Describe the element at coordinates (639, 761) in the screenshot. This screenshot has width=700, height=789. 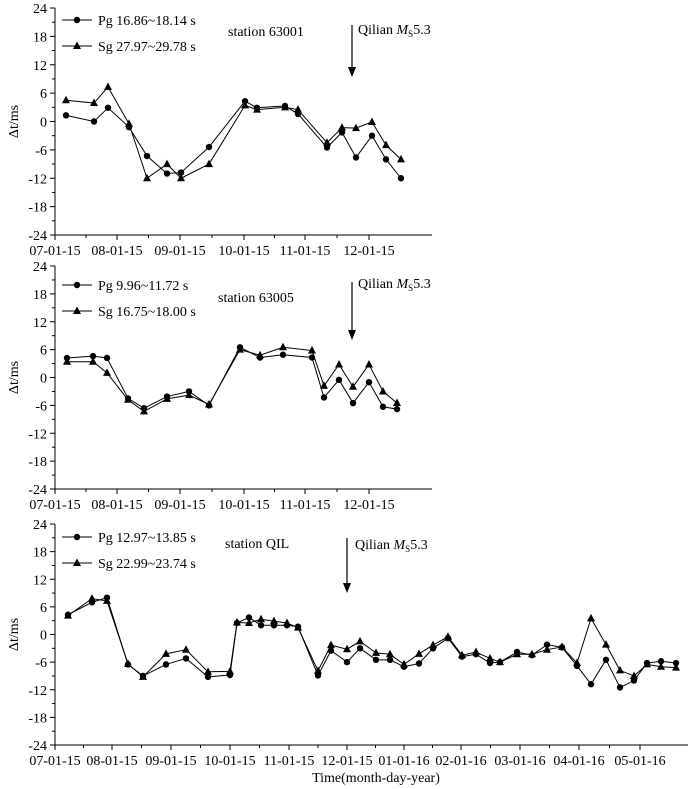
I see `x-tick-label: 05-01-16` at that location.